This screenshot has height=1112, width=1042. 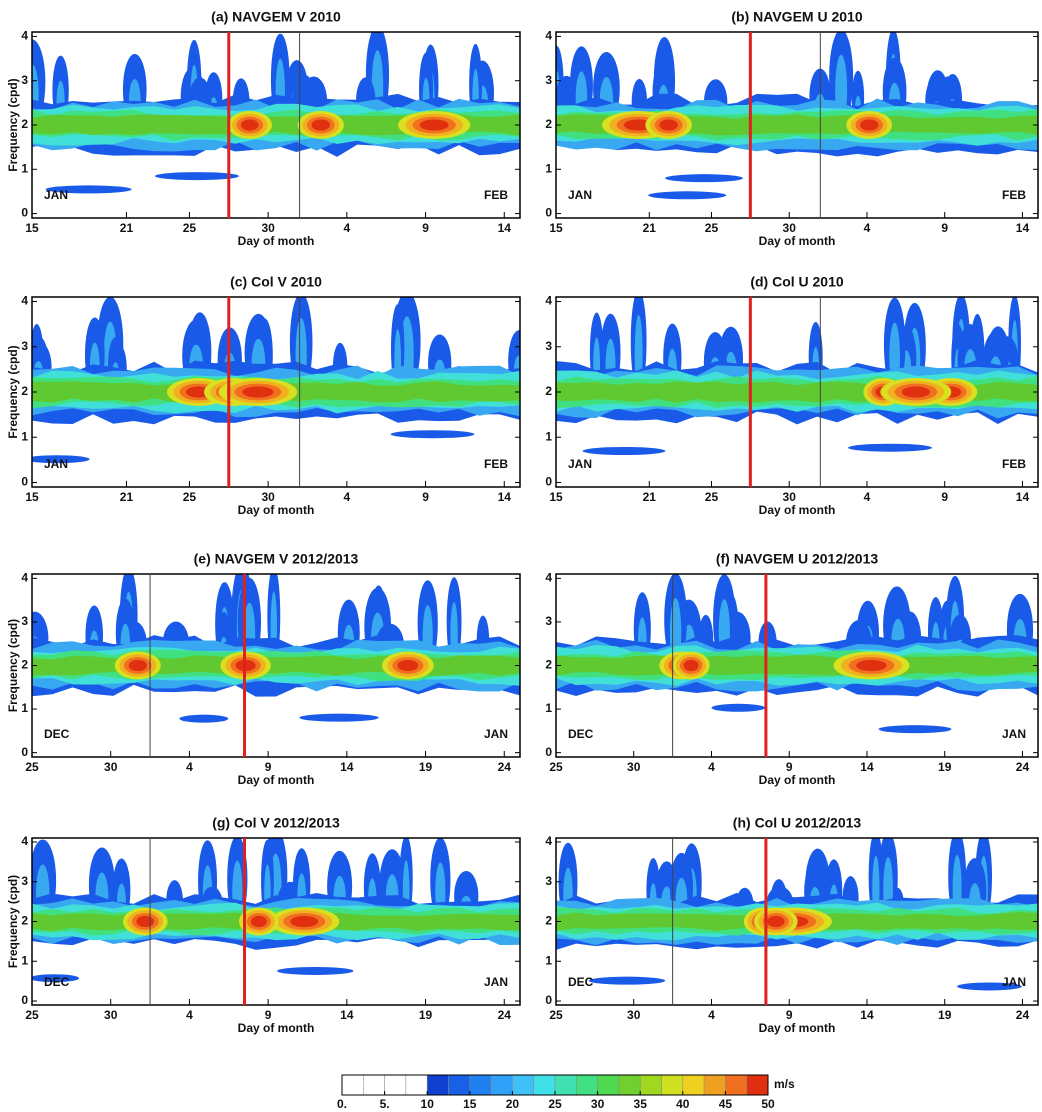 What do you see at coordinates (470, 1104) in the screenshot?
I see `colorbar-tick-label: 15` at bounding box center [470, 1104].